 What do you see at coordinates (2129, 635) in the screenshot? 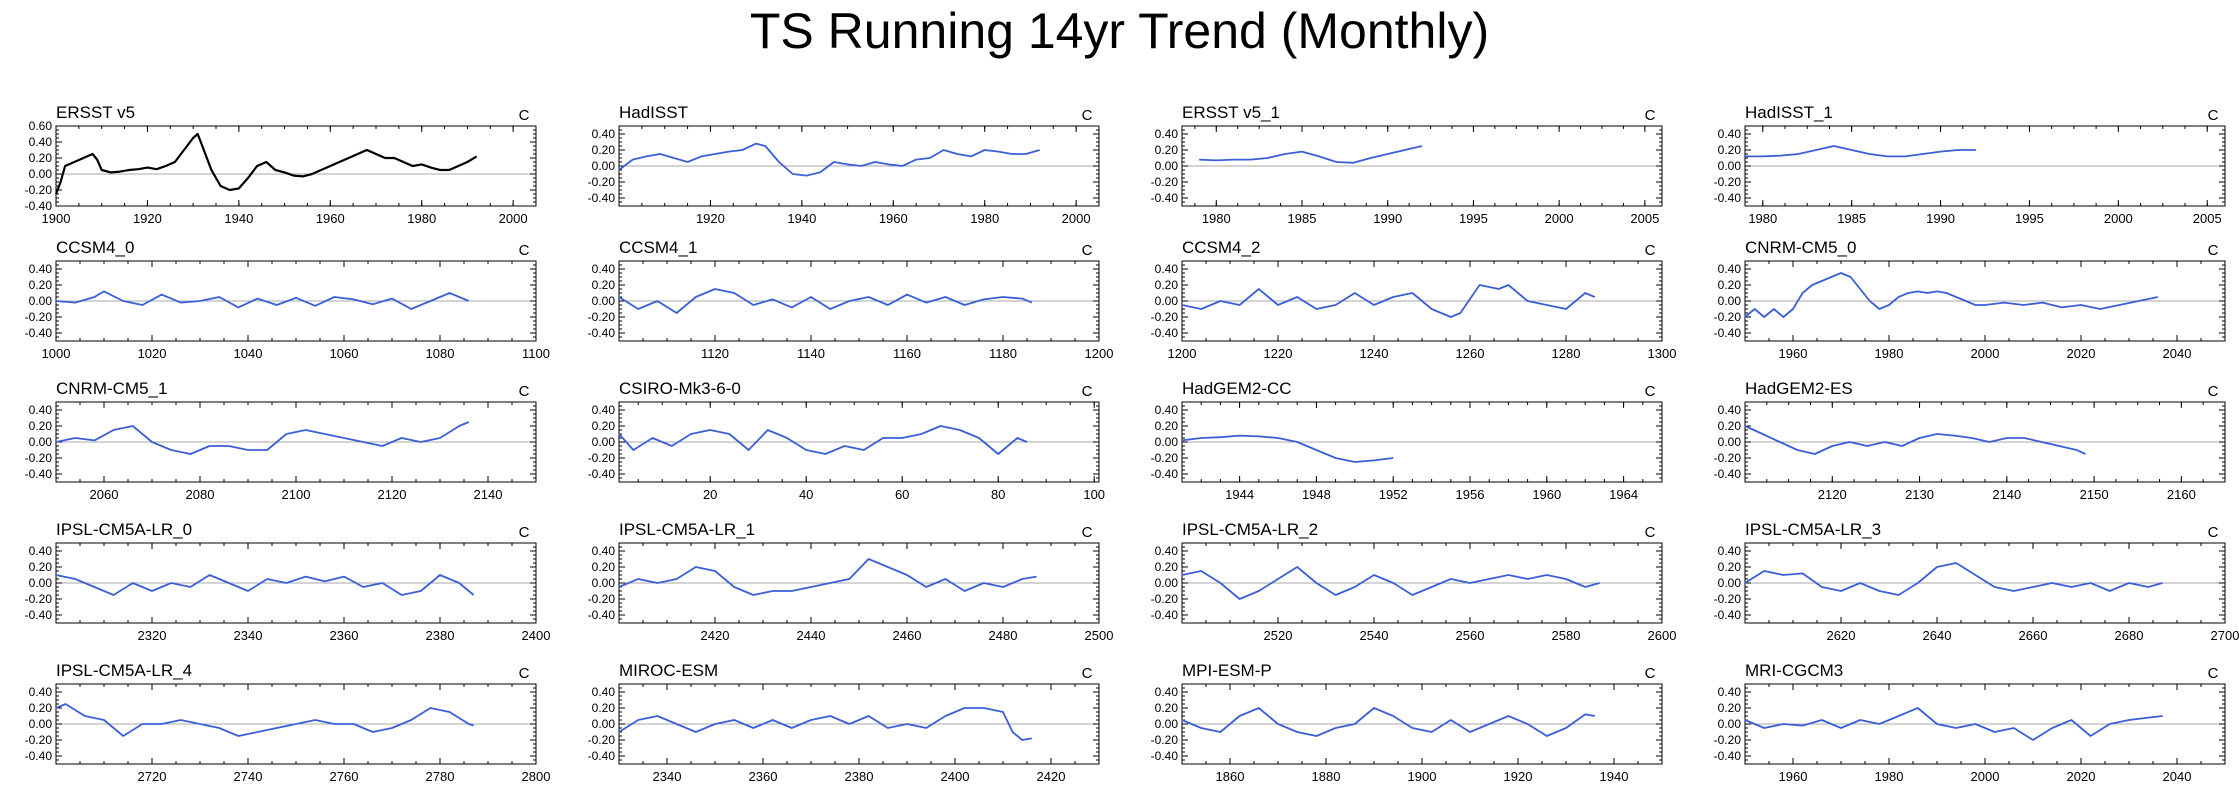
I see `x-tick-label: 2680` at bounding box center [2129, 635].